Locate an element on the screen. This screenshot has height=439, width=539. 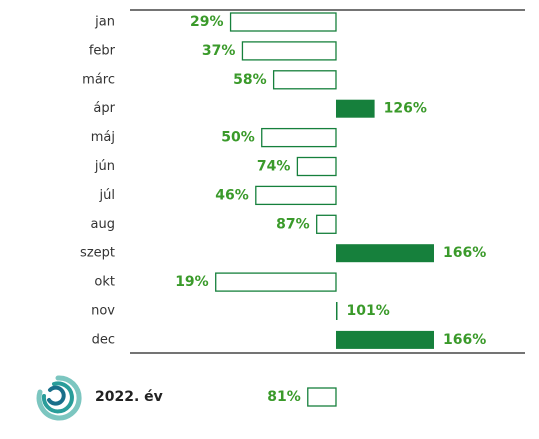
category-label: okt is located at coordinates (104, 282).